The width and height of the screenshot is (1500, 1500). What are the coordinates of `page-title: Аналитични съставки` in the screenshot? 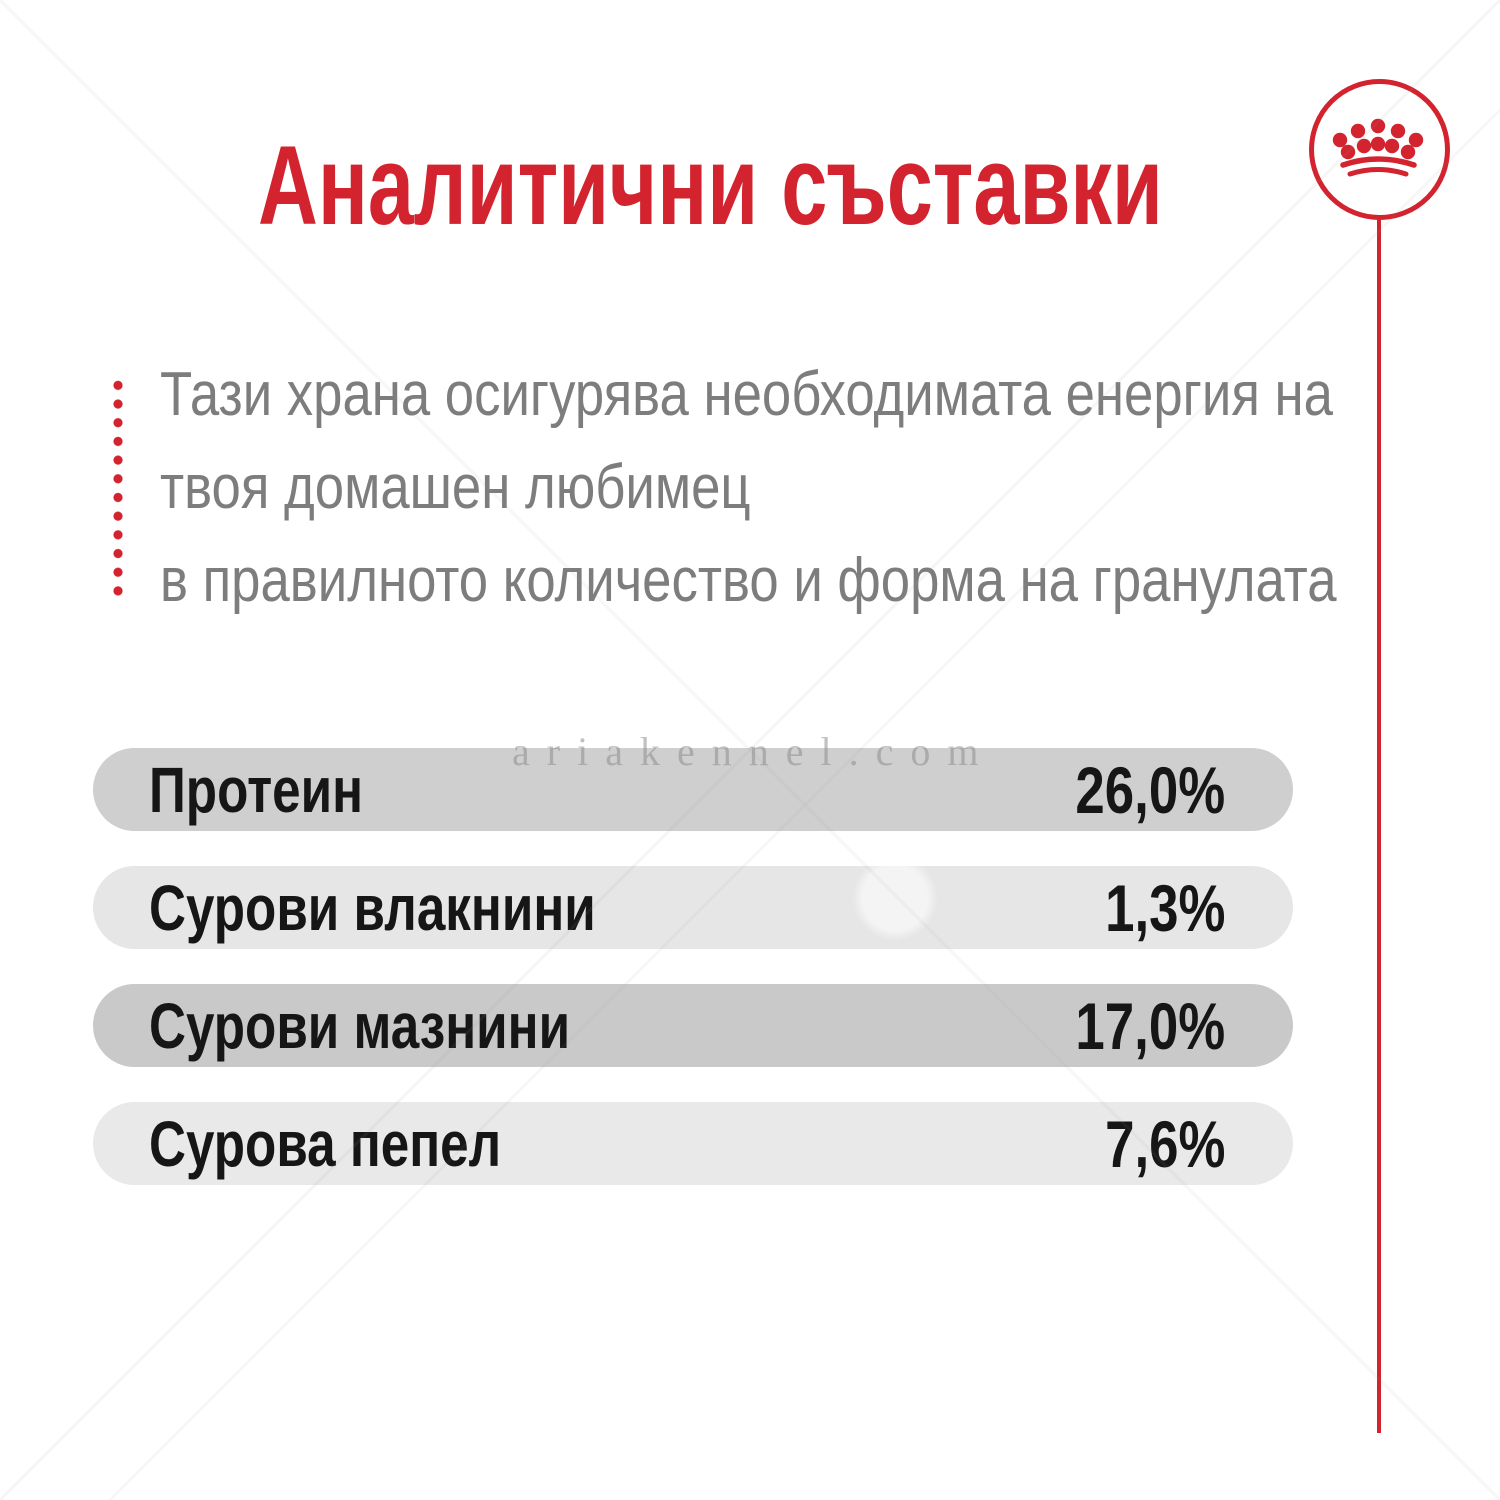 It's located at (710, 186).